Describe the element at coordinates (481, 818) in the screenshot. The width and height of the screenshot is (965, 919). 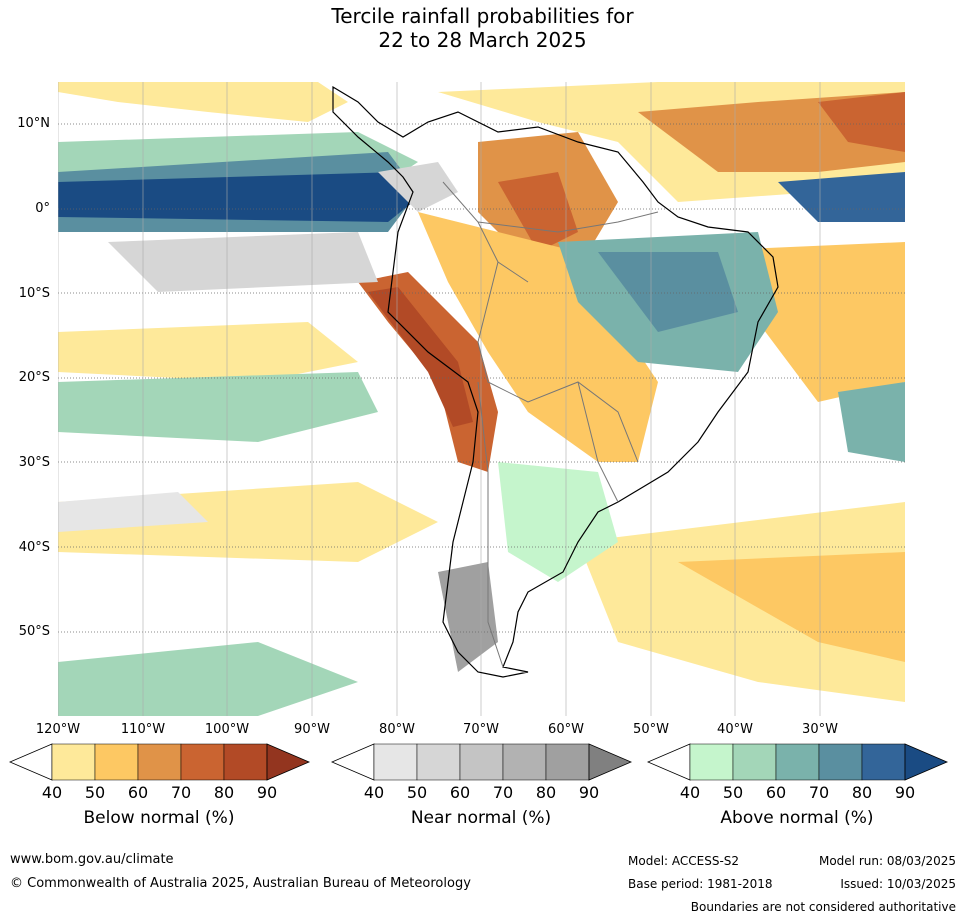
I see `cb1-title: Near normal (%)` at that location.